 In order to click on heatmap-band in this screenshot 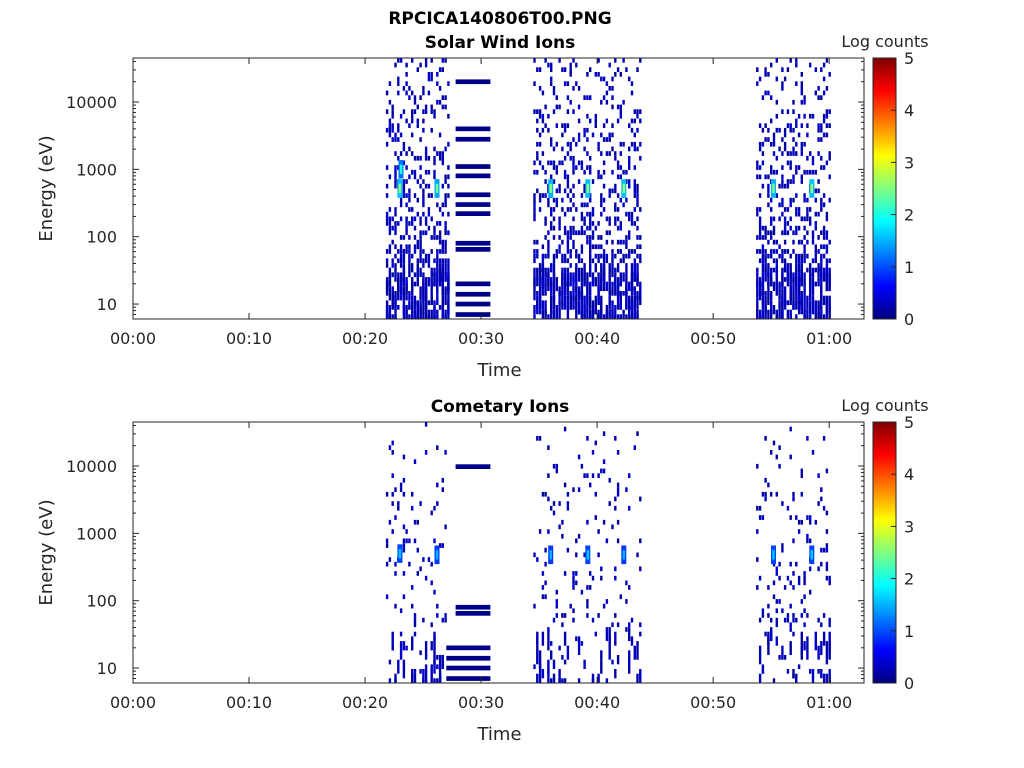, I will do `click(473, 195)`.